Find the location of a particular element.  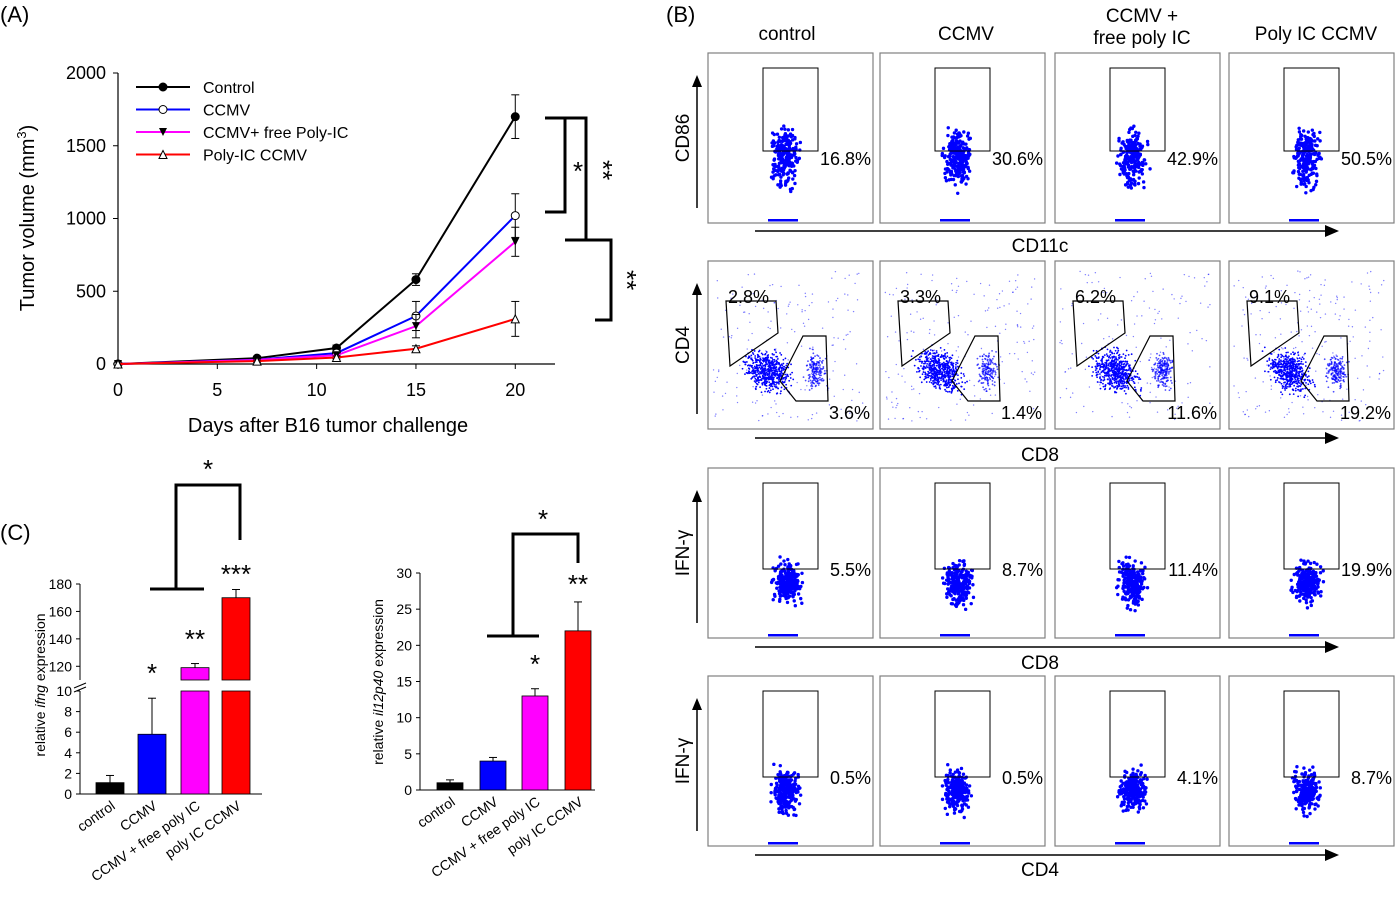

legend-marker is located at coordinates (163, 109).